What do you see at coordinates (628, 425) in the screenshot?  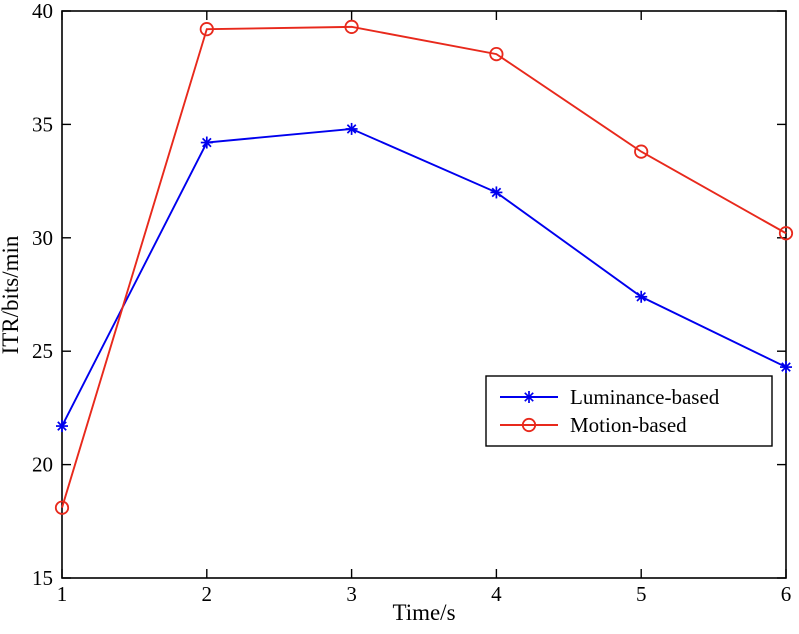 I see `legend-label-motion-based: Motion-based` at bounding box center [628, 425].